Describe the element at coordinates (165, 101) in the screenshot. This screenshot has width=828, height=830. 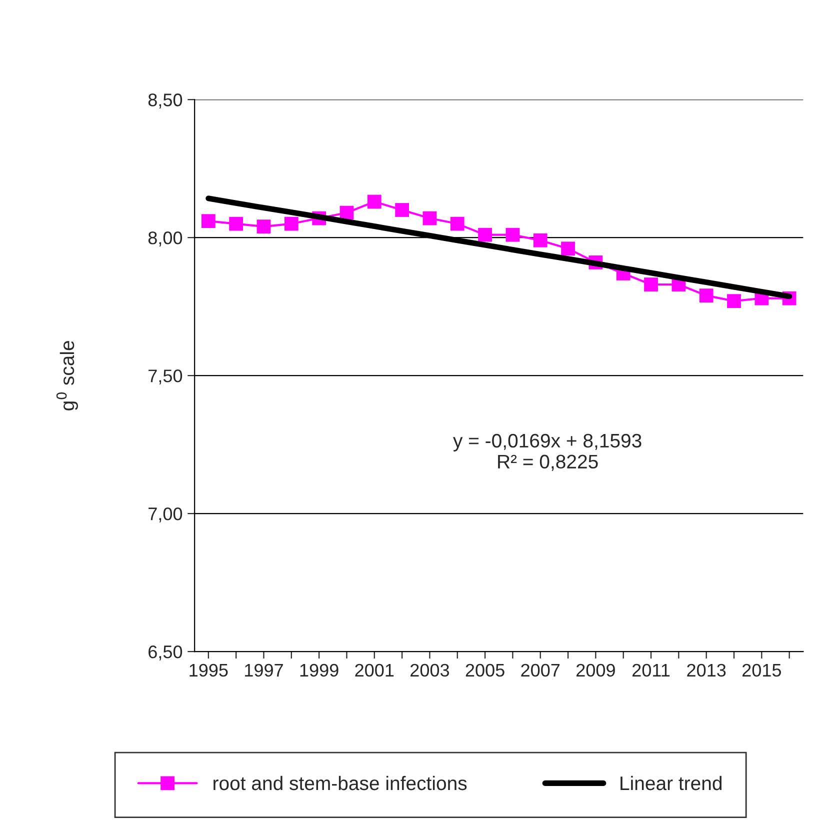
I see `y-tick-label: 8,50` at that location.